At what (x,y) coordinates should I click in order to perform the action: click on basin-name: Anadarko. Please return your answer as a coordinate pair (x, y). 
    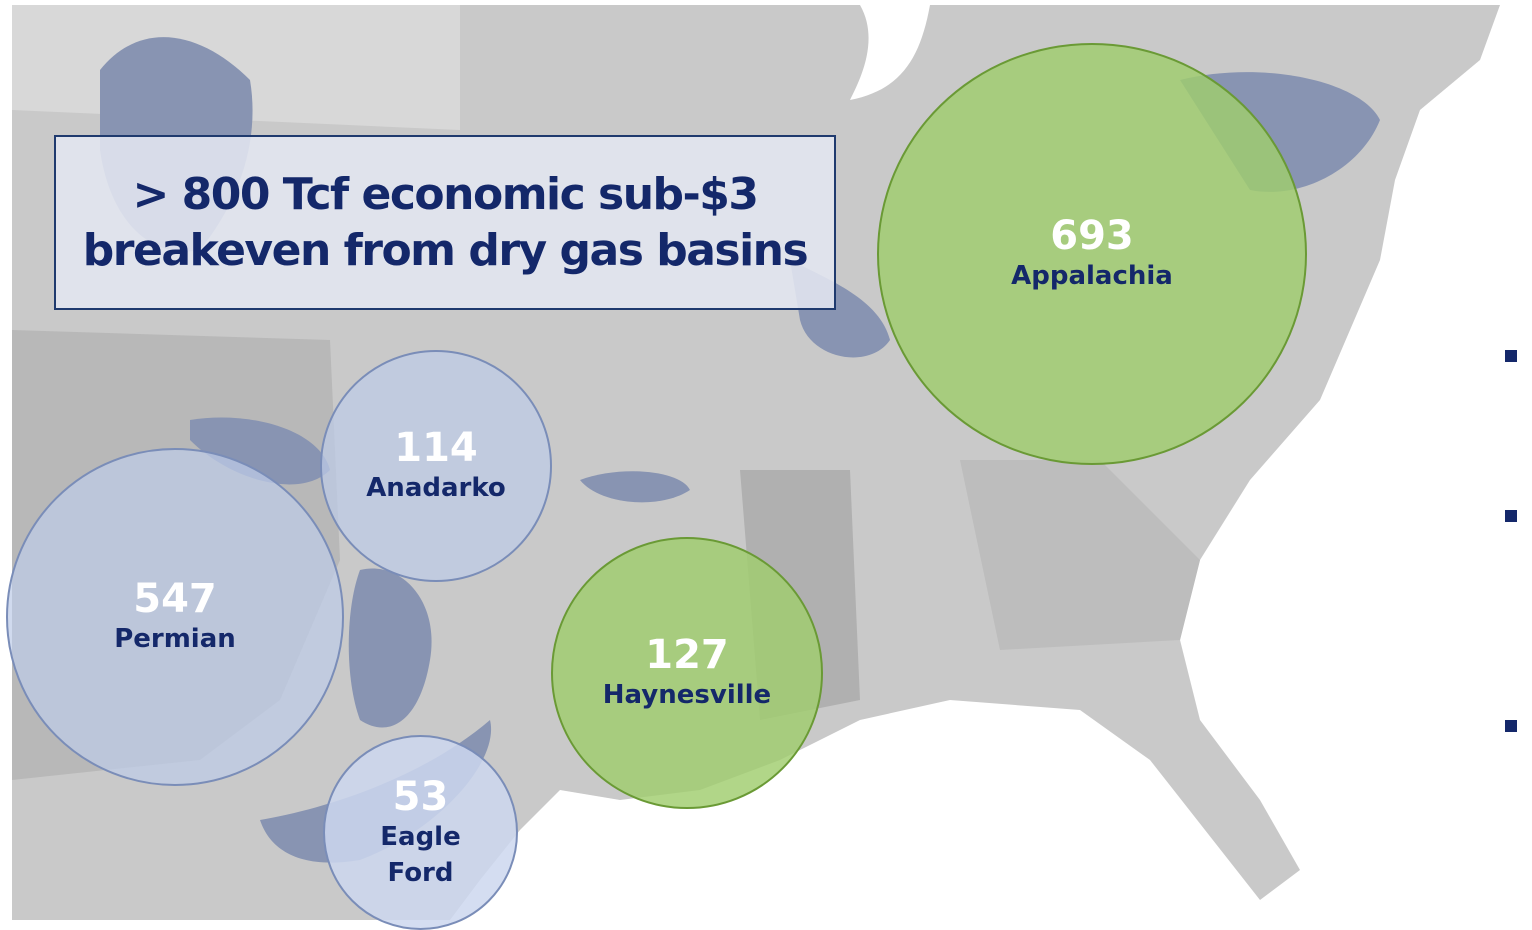
    Looking at the image, I should click on (436, 488).